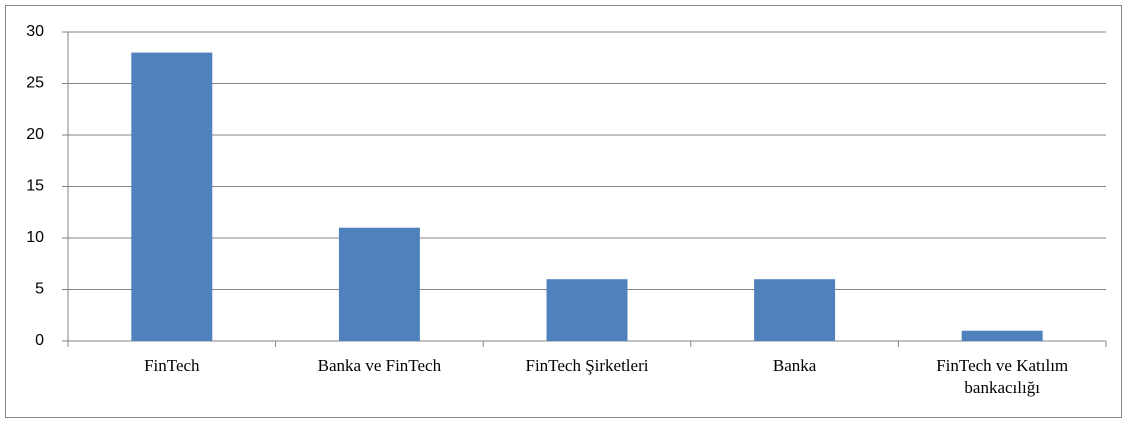 The image size is (1129, 427). I want to click on y-tick-label: 20, so click(35, 134).